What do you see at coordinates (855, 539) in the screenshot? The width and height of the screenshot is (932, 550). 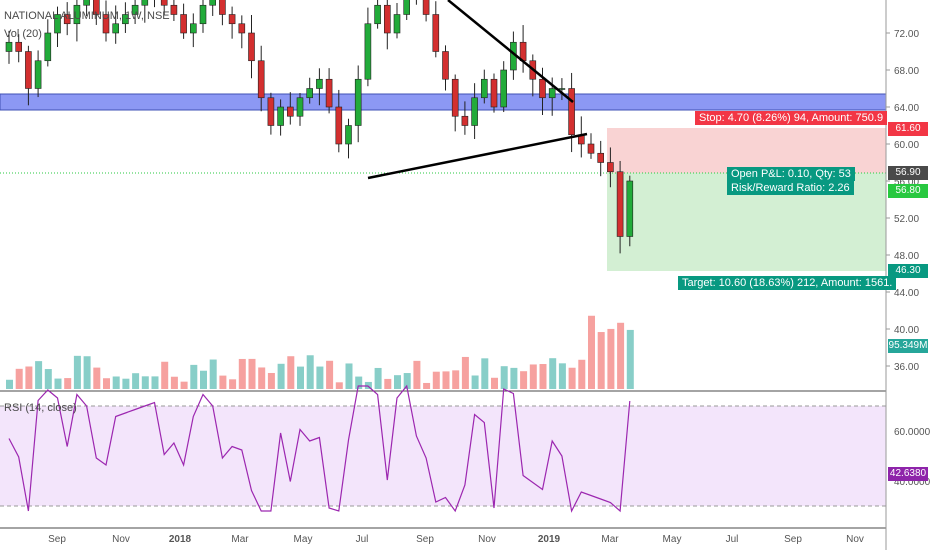 I see `time-tick-label: Nov` at bounding box center [855, 539].